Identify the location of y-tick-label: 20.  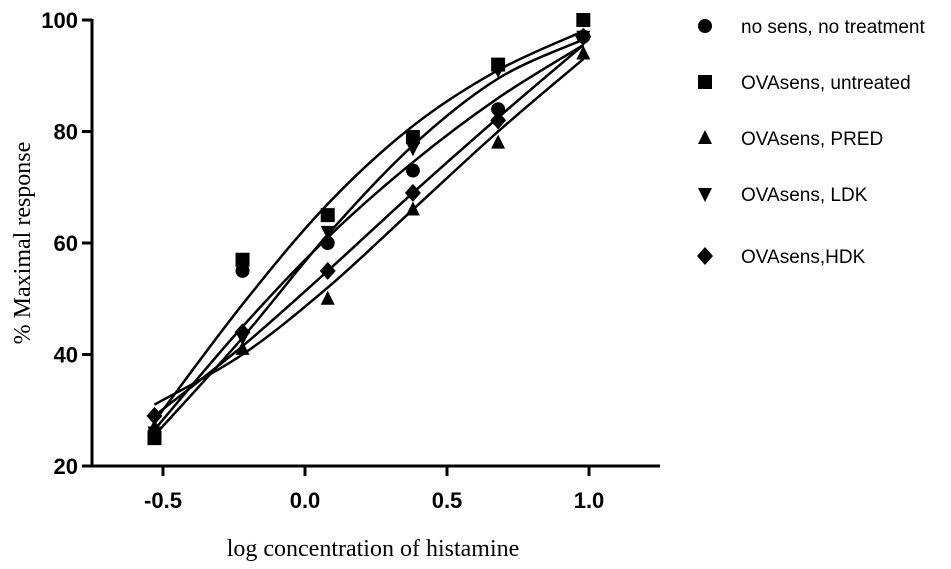
(66, 466).